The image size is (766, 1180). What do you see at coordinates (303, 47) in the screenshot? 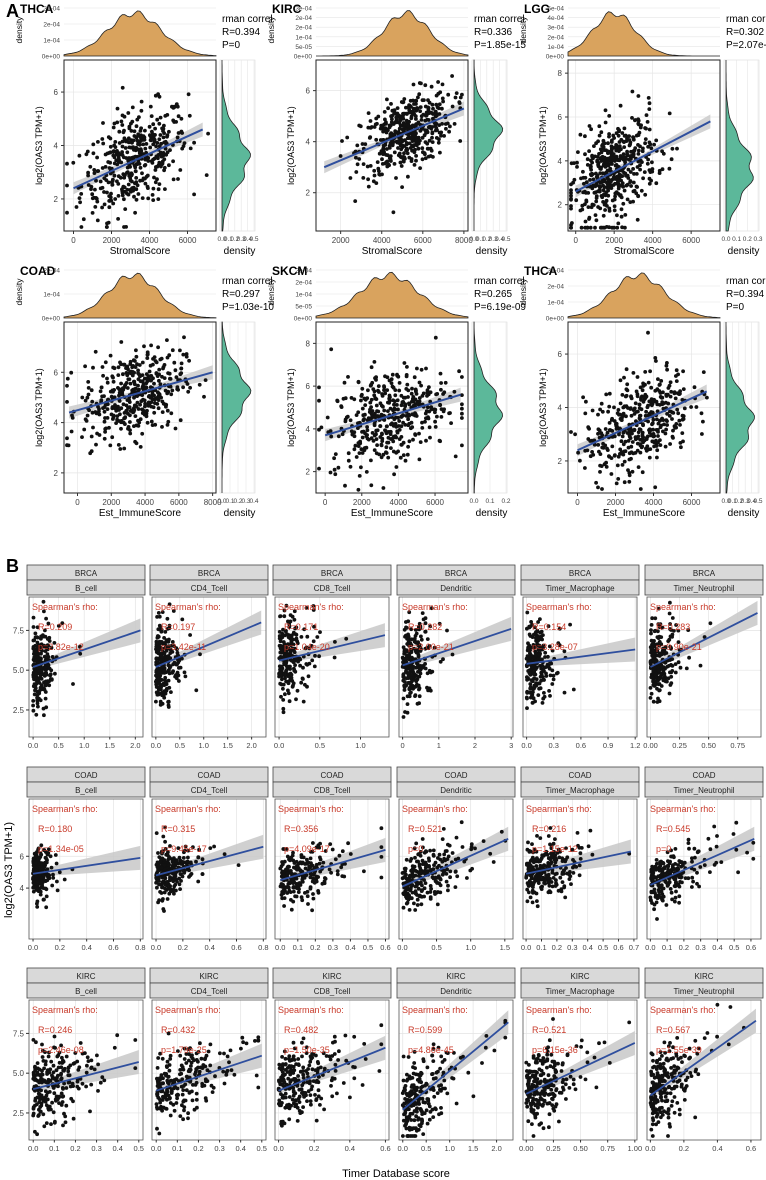
I see `density-tick-label: 5e-05` at bounding box center [303, 47].